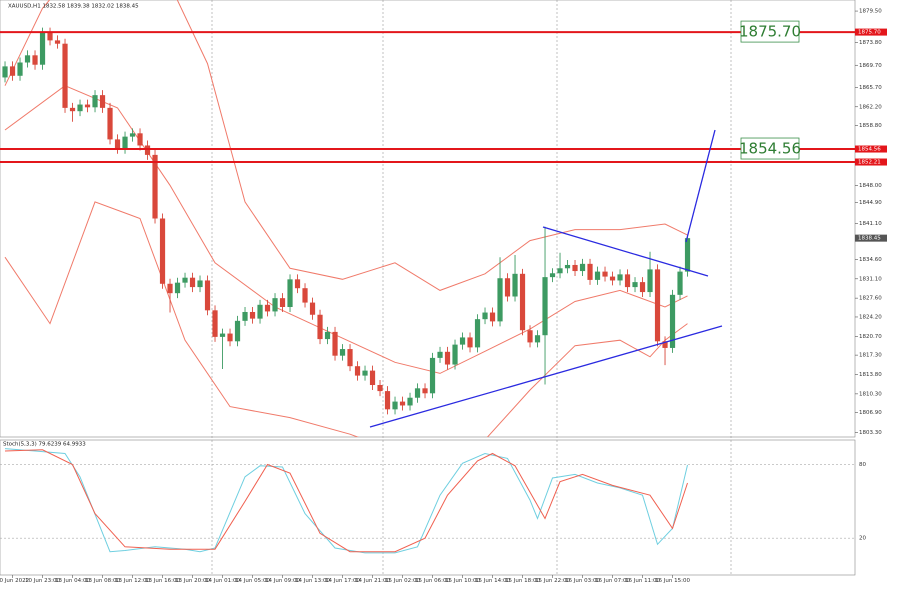 The height and width of the screenshot is (589, 900). Describe the element at coordinates (432, 581) in the screenshot. I see `x-tick-label: 15 Jun 06:00` at that location.